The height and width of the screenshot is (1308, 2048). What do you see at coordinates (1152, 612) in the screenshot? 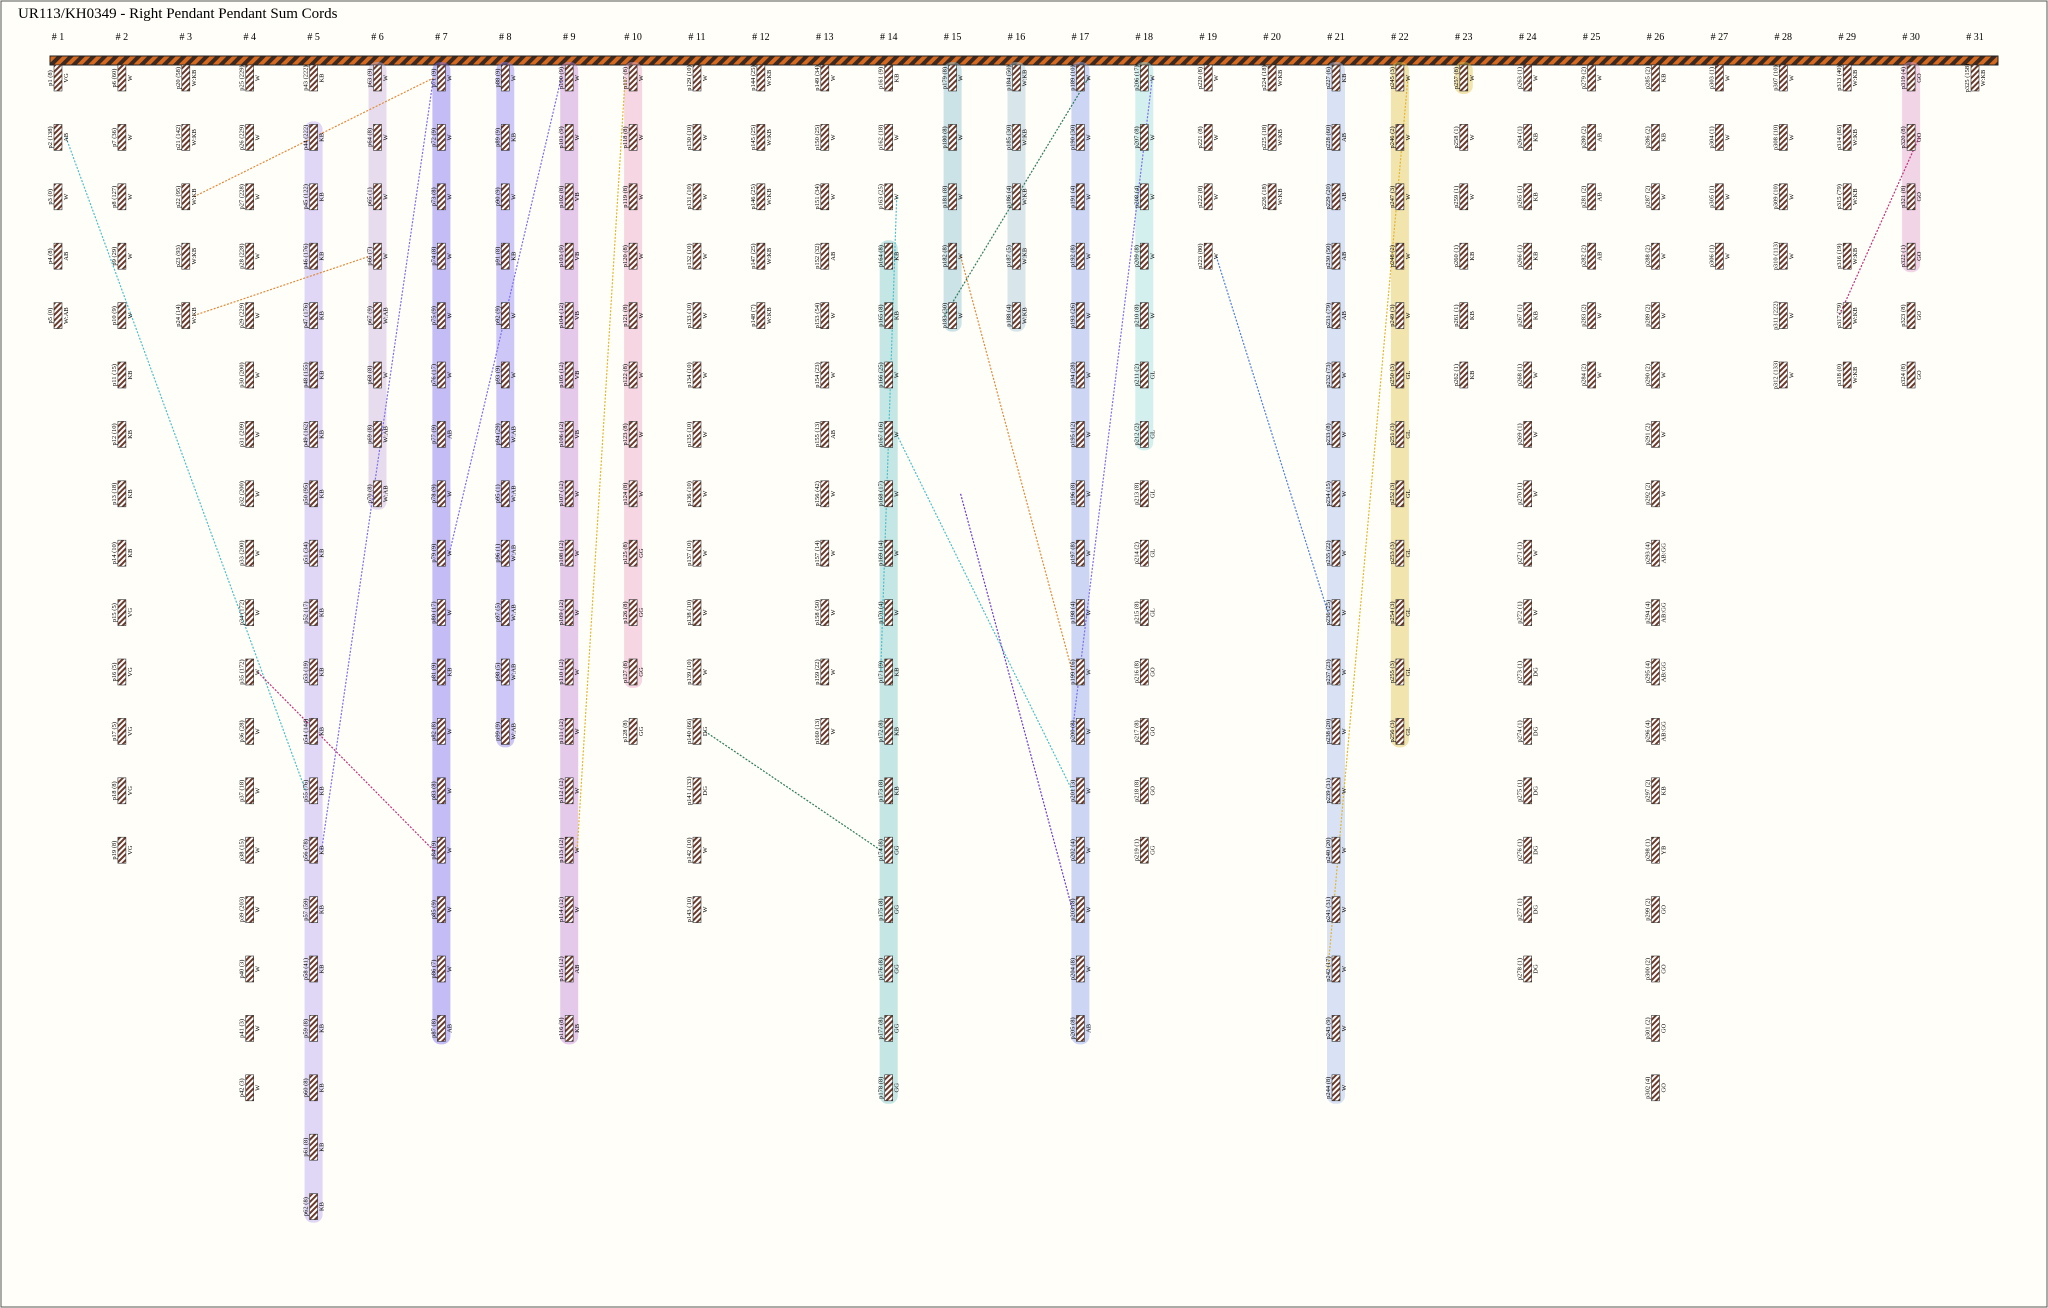
I see `cord-color: GL` at bounding box center [1152, 612].